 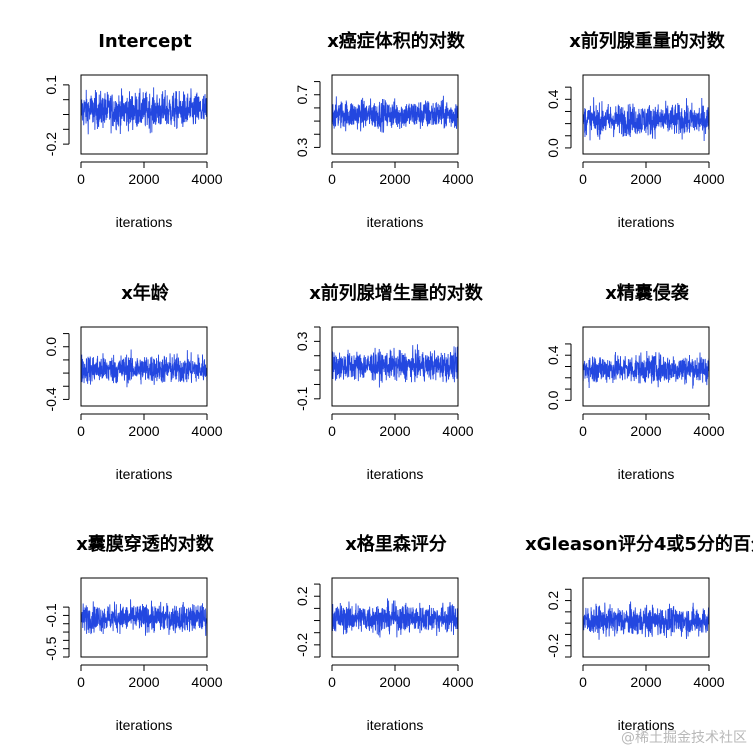 What do you see at coordinates (51, 648) in the screenshot?
I see `y-tick-label: -0.5` at bounding box center [51, 648].